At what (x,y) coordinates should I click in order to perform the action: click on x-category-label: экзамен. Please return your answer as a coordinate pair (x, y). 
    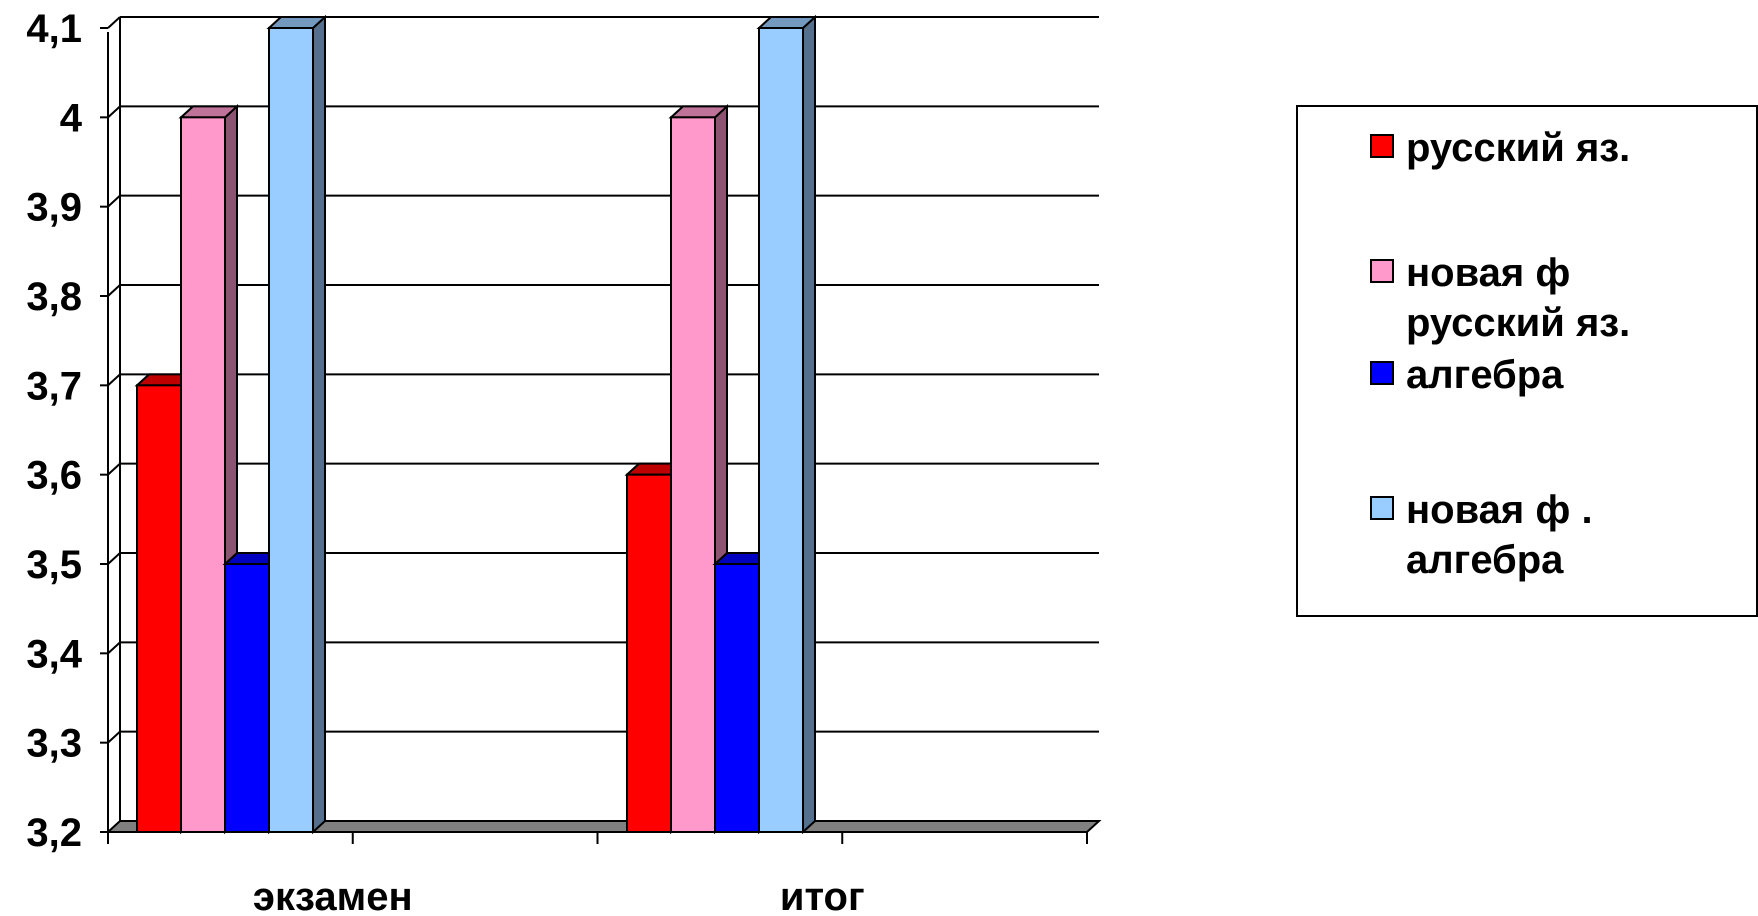
    Looking at the image, I should click on (333, 895).